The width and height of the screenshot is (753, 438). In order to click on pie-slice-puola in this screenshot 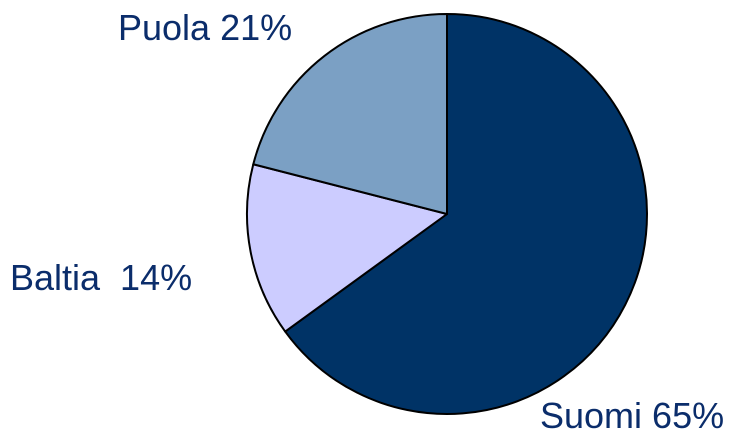, I will do `click(350, 114)`.